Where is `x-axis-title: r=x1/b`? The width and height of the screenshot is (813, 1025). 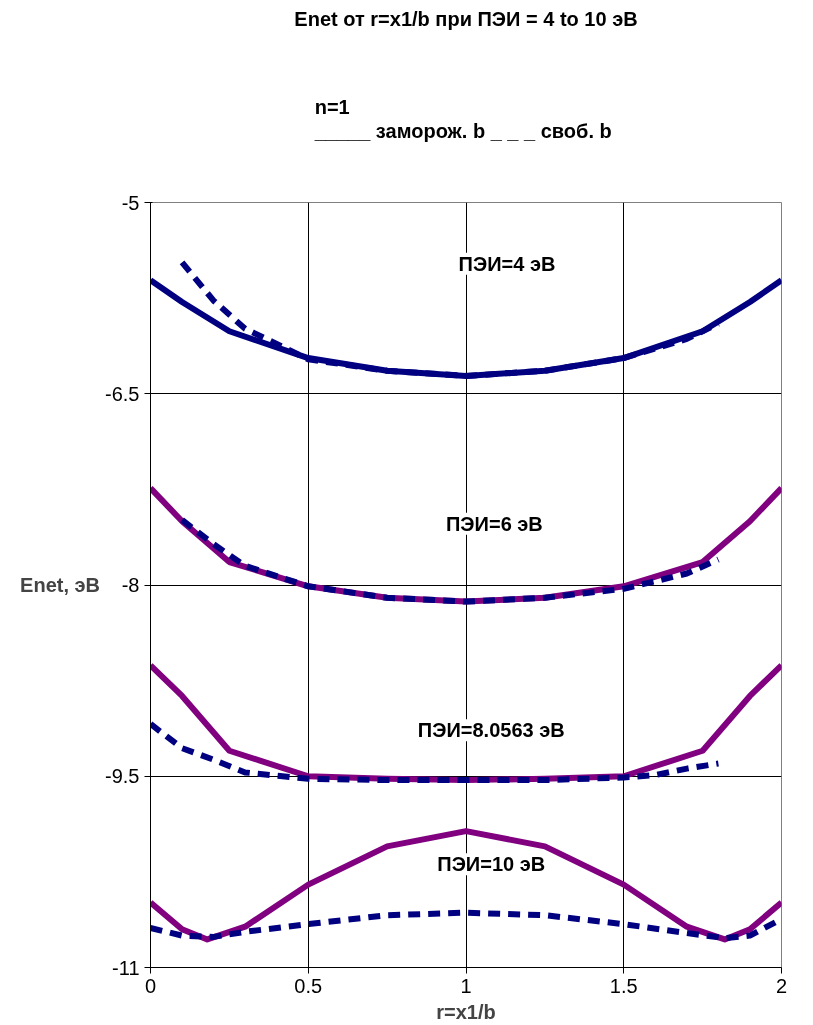
x-axis-title: r=x1/b is located at coordinates (466, 1011).